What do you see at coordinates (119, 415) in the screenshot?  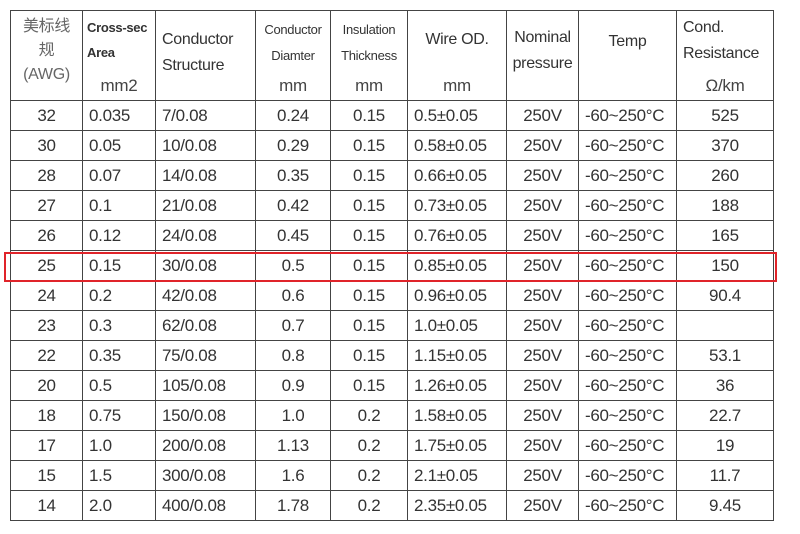 I see `cell-area: 0.75` at bounding box center [119, 415].